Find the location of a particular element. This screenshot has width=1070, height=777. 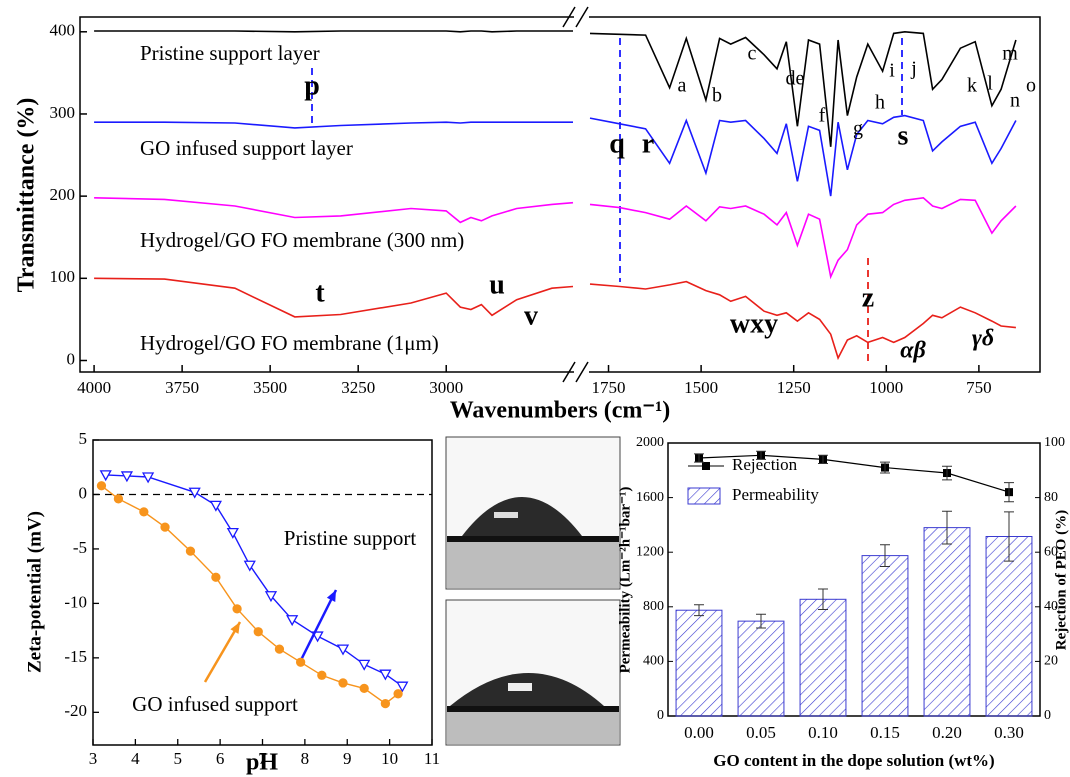

peak-annotation: m is located at coordinates (1010, 54).